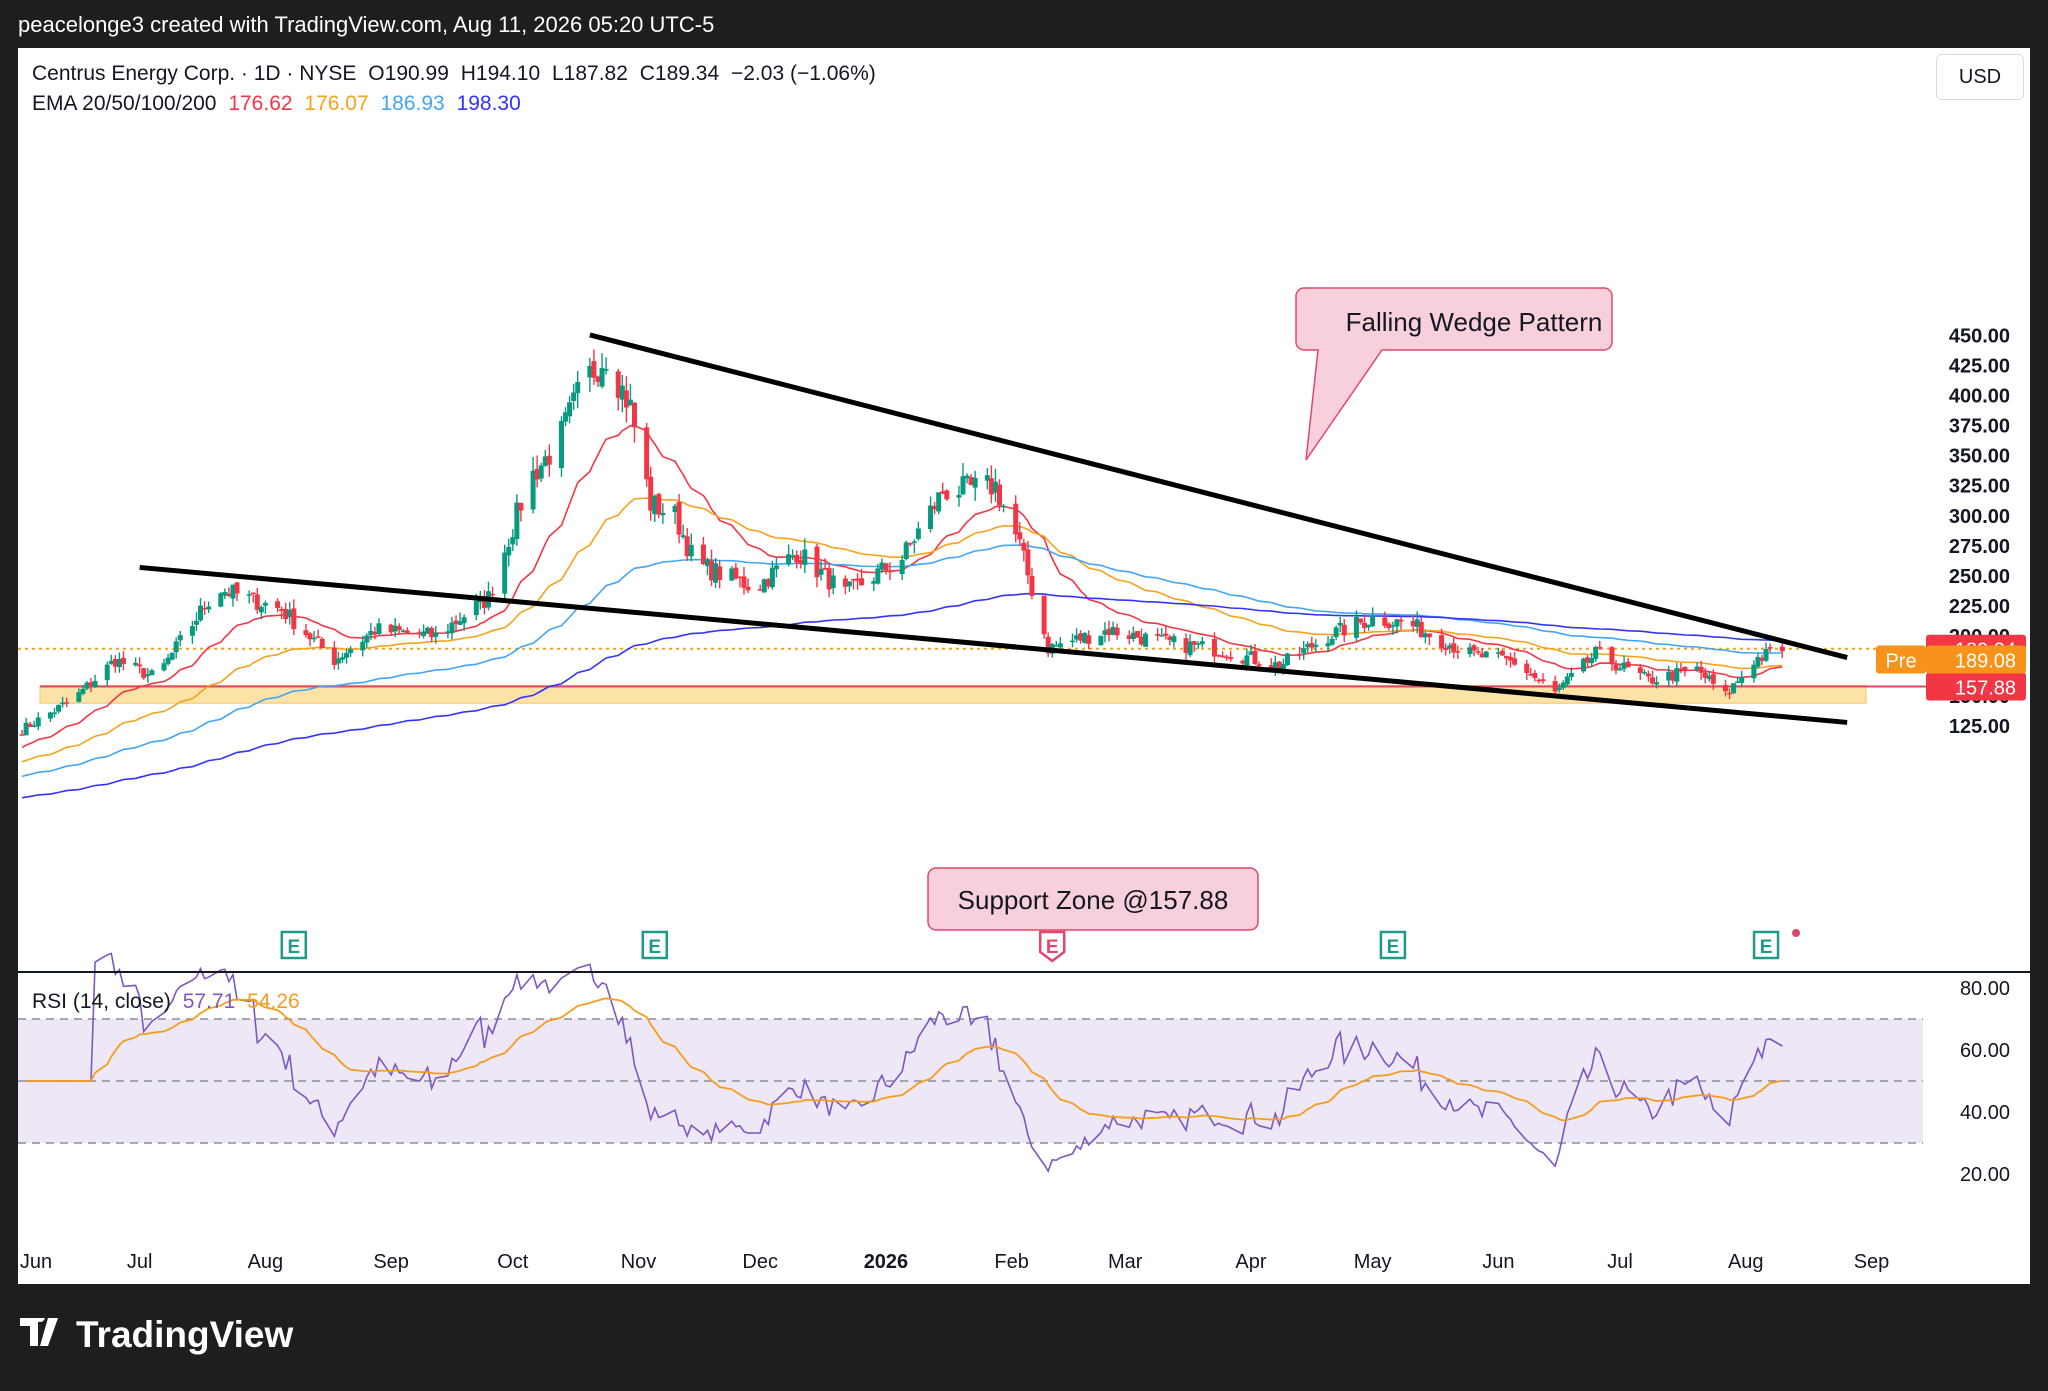 The image size is (2048, 1391). I want to click on time-tick-label: Jul, so click(1620, 1262).